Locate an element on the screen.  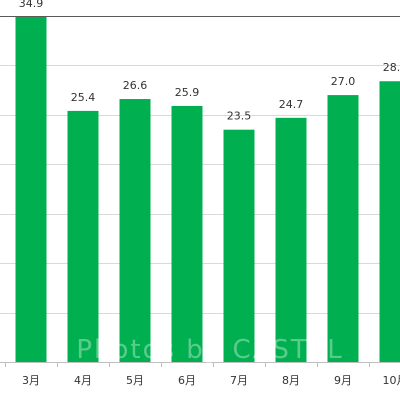
x-tick-label: 9月 is located at coordinates (343, 380).